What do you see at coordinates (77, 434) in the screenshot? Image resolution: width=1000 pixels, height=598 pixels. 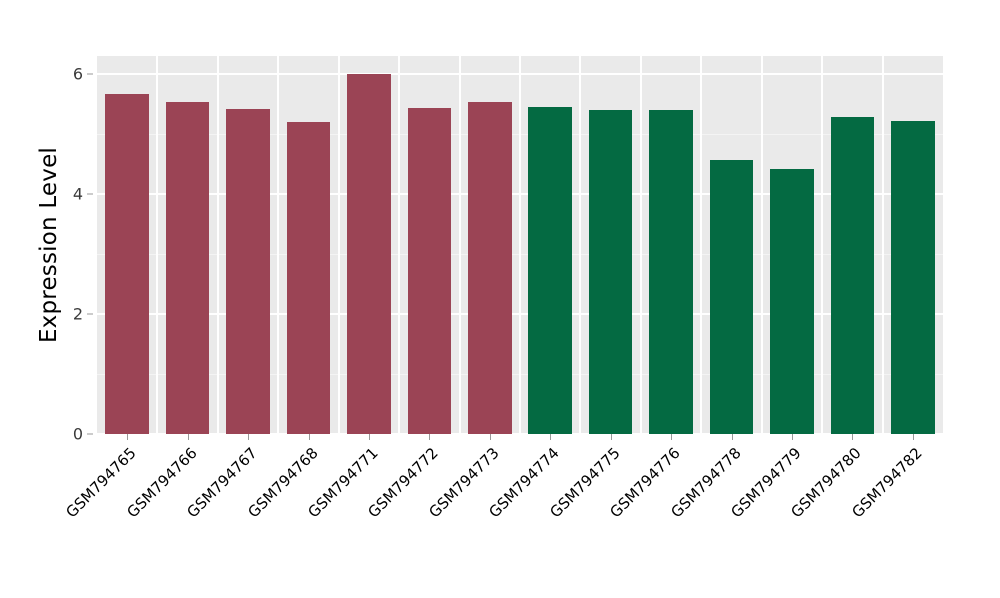 I see `y-tick-label: 0` at bounding box center [77, 434].